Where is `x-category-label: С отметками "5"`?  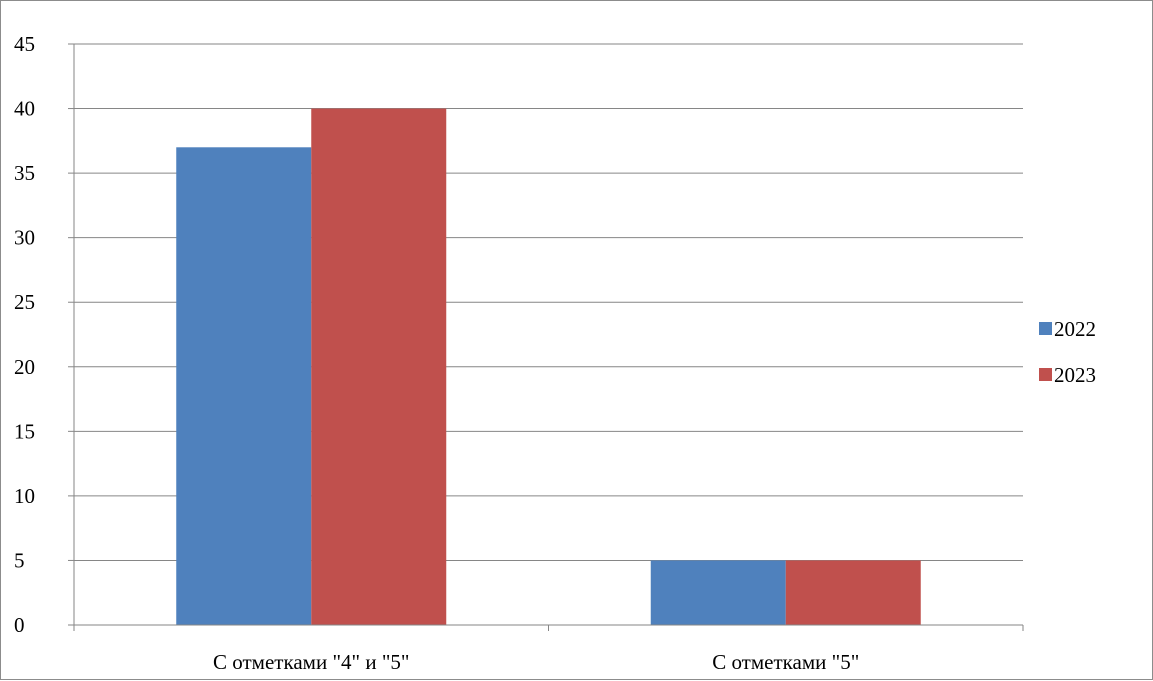 x-category-label: С отметками "5" is located at coordinates (785, 662).